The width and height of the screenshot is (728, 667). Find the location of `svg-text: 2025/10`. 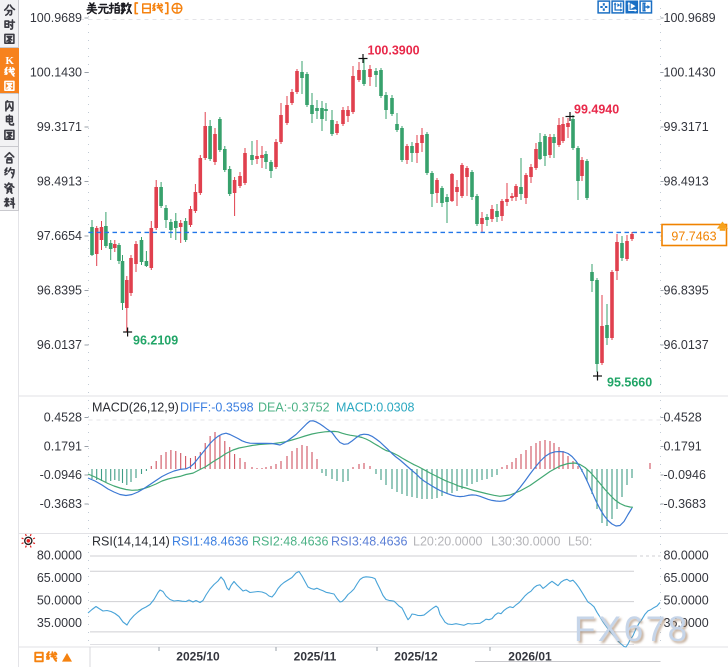

svg-text: 2025/10 is located at coordinates (198, 657).